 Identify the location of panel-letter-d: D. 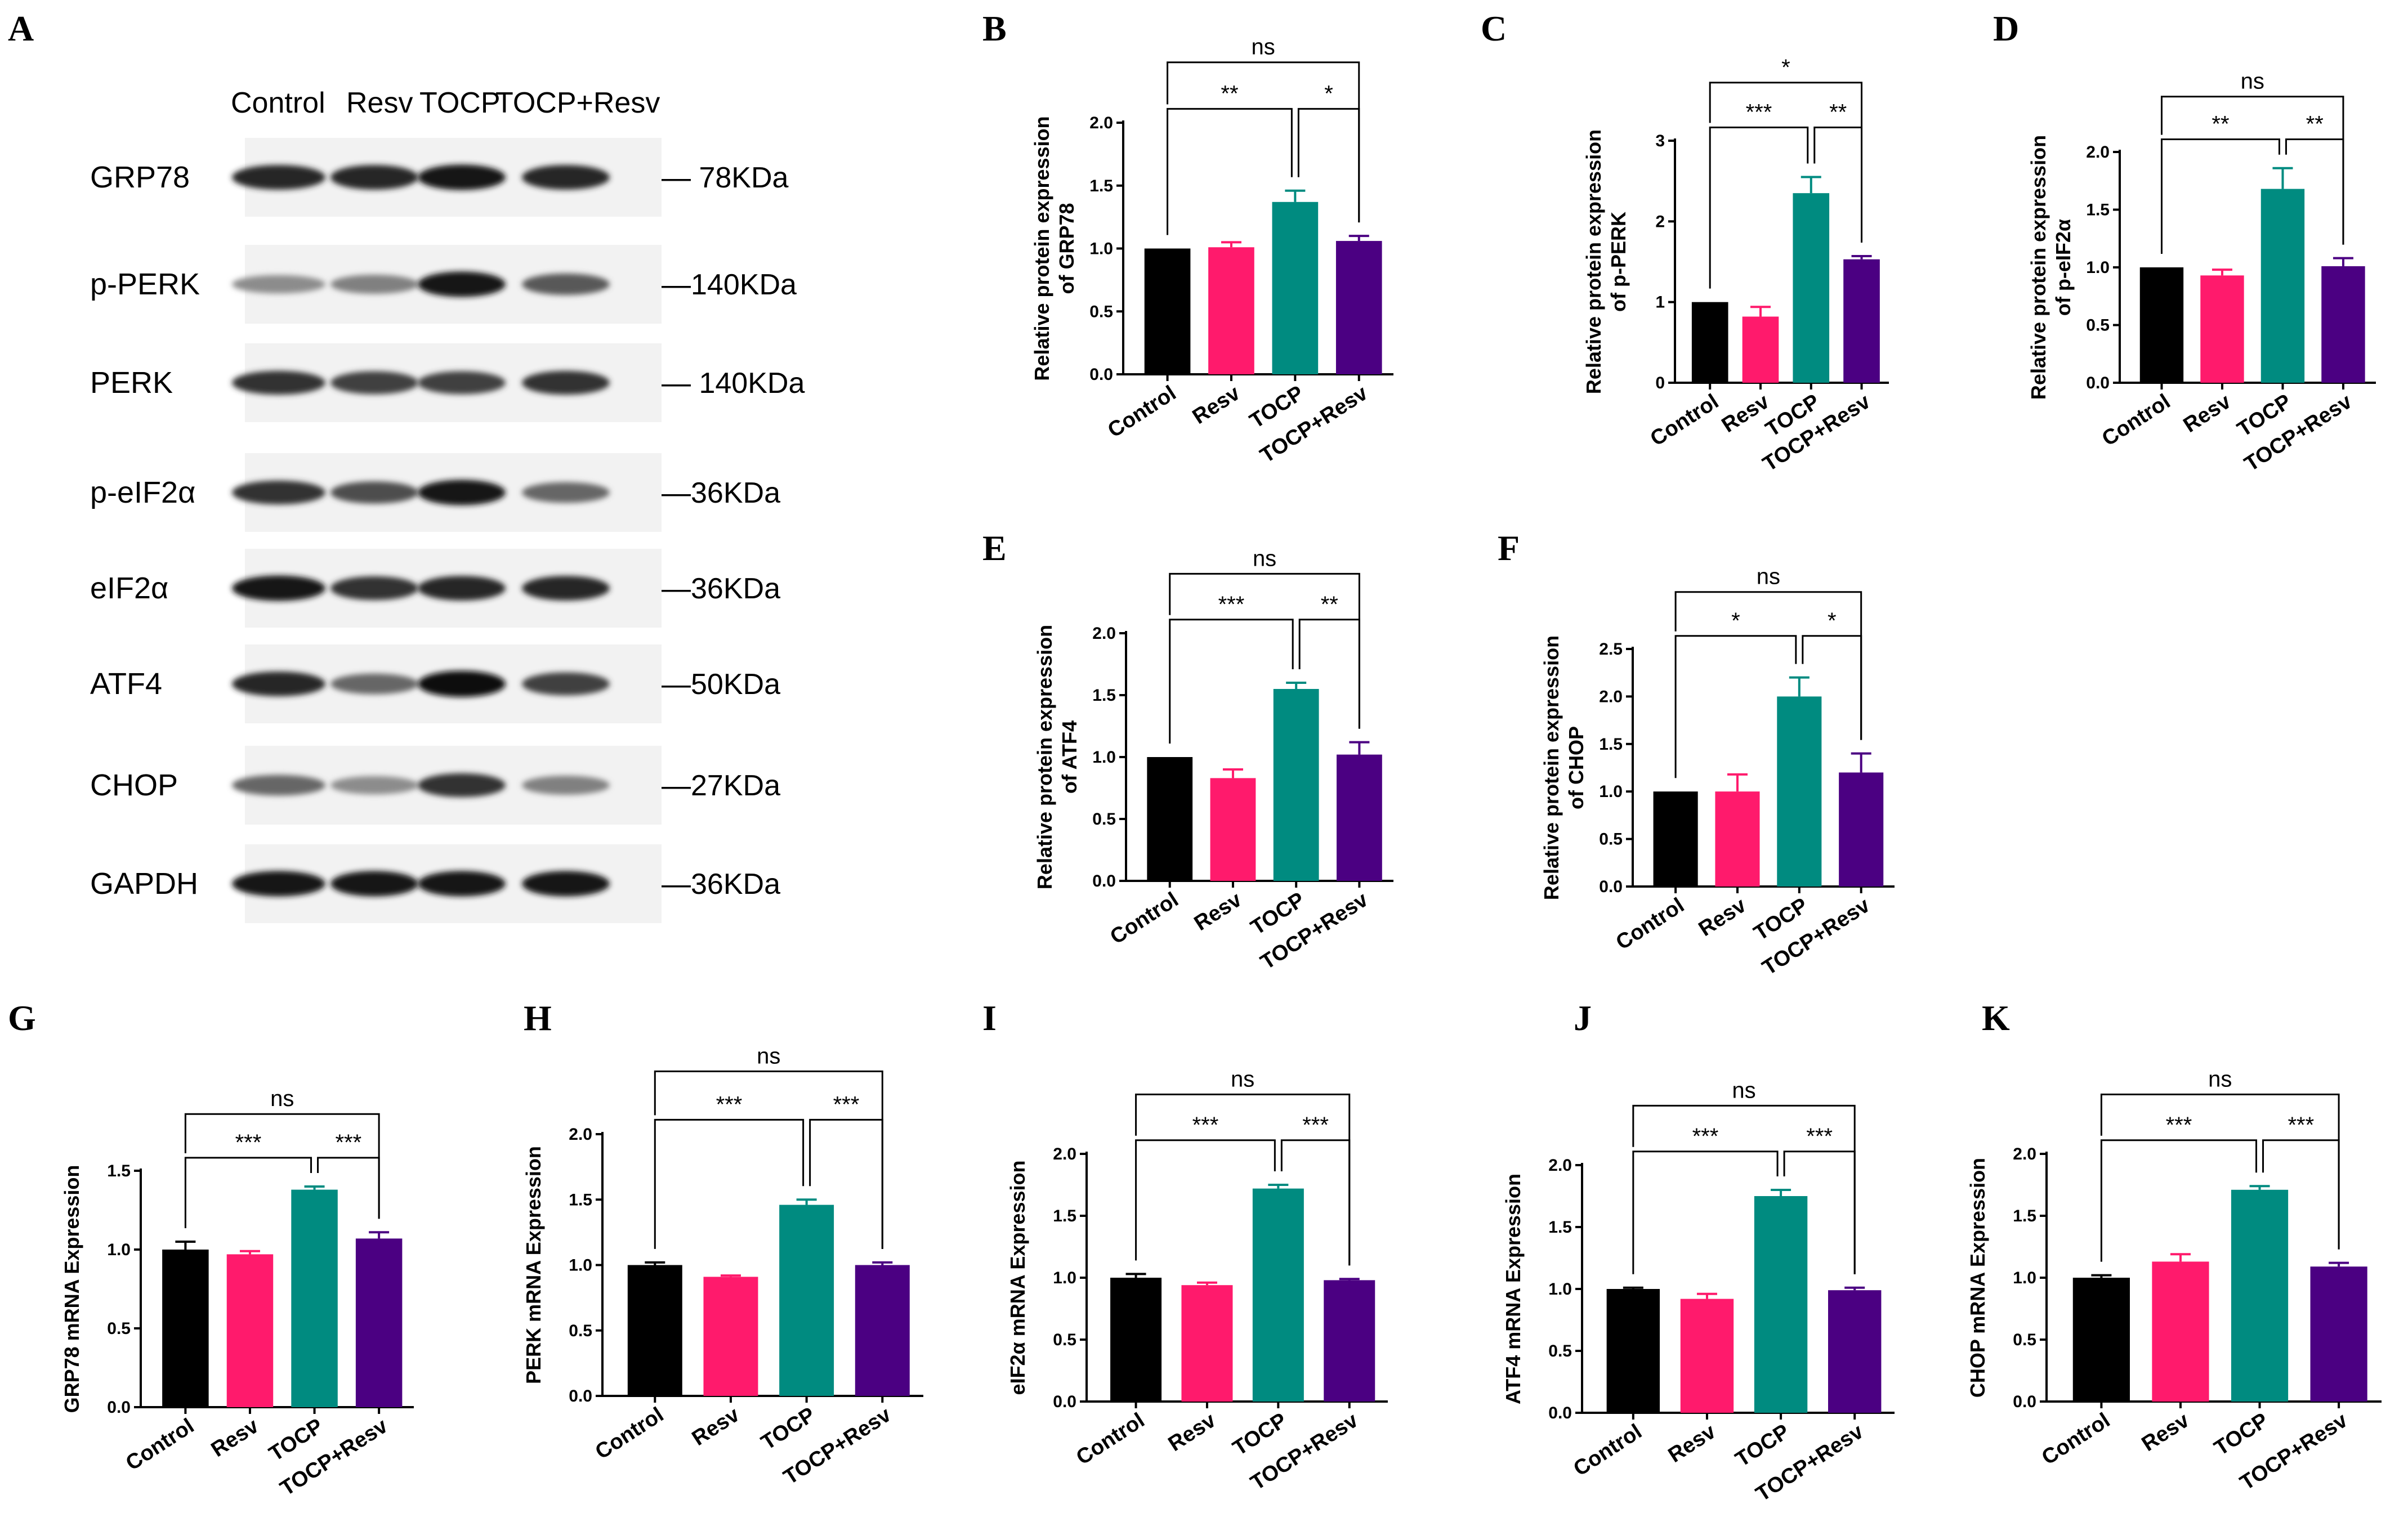
(2006, 28).